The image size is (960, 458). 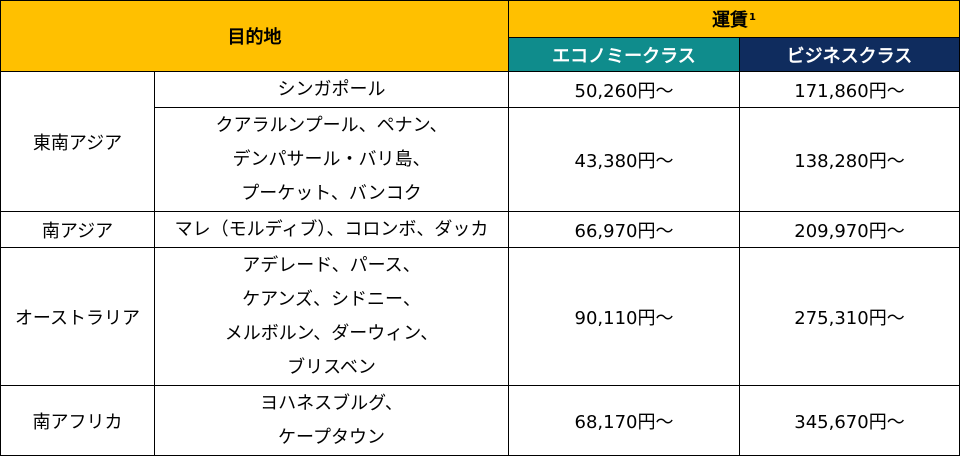 What do you see at coordinates (849, 420) in the screenshot?
I see `business-fare-cell: 345,670円～` at bounding box center [849, 420].